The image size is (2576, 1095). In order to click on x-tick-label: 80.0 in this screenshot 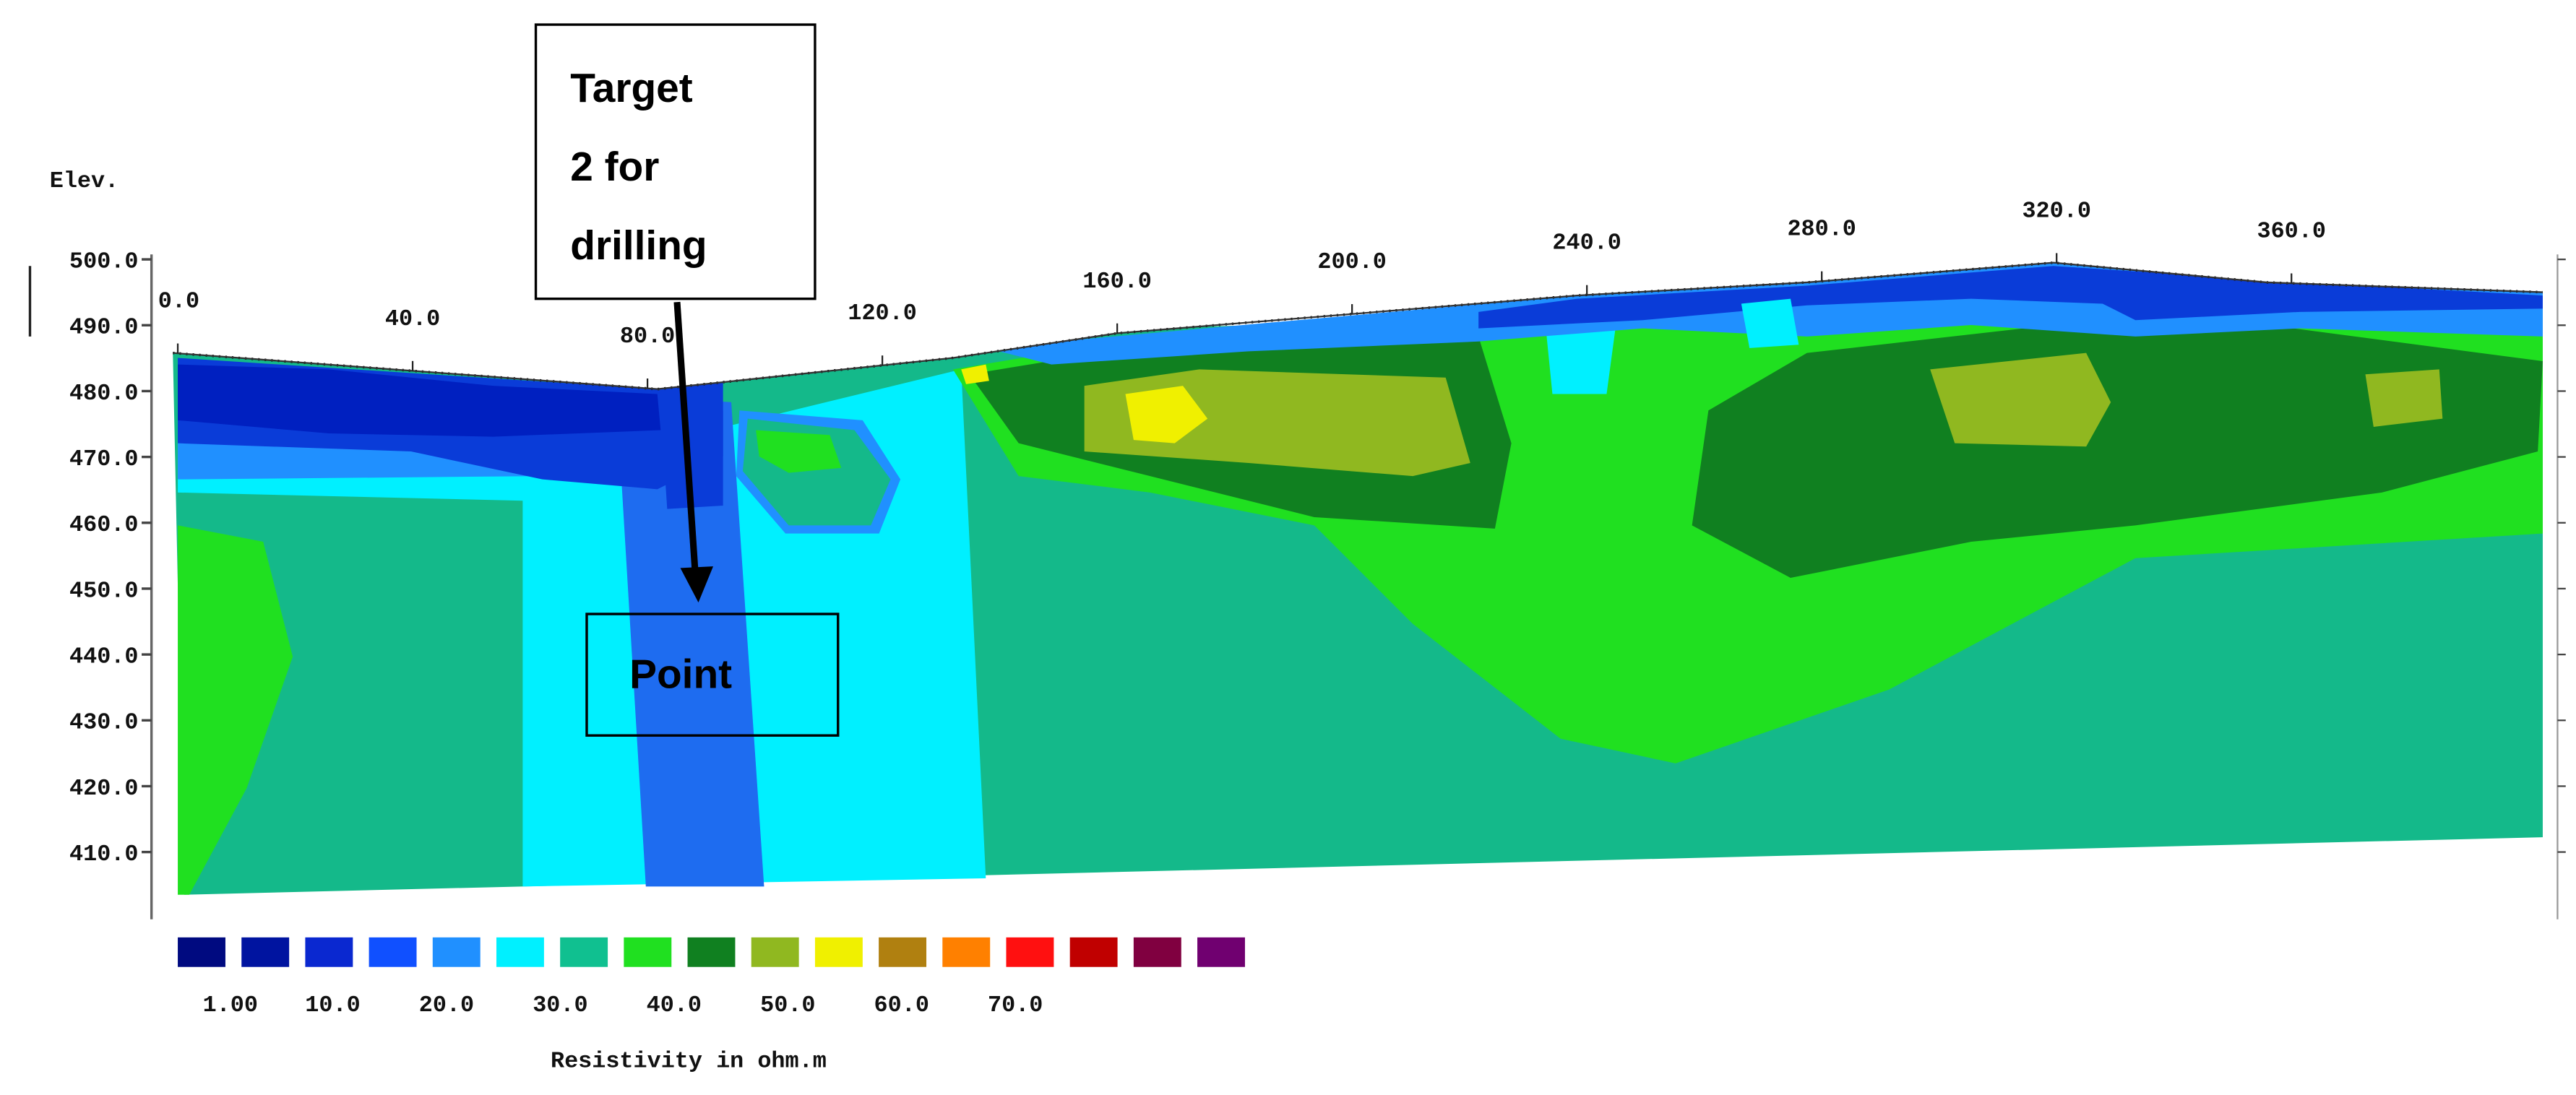, I will do `click(647, 337)`.